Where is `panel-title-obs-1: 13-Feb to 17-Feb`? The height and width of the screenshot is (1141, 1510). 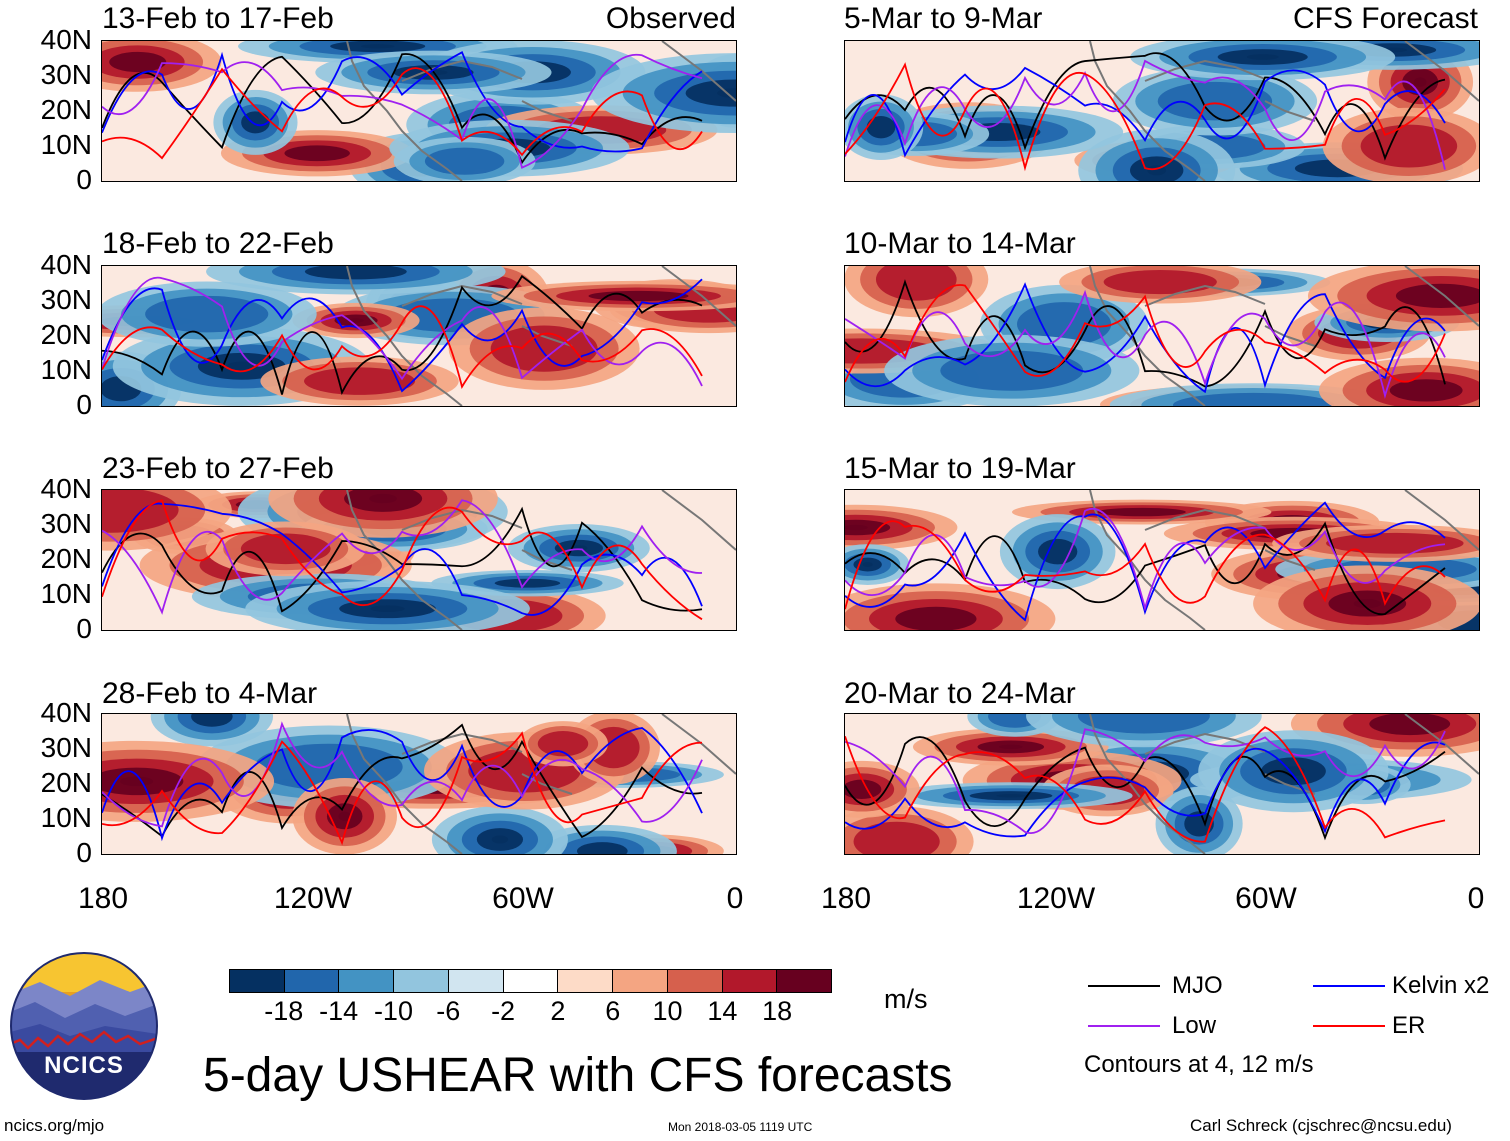 panel-title-obs-1: 13-Feb to 17-Feb is located at coordinates (218, 18).